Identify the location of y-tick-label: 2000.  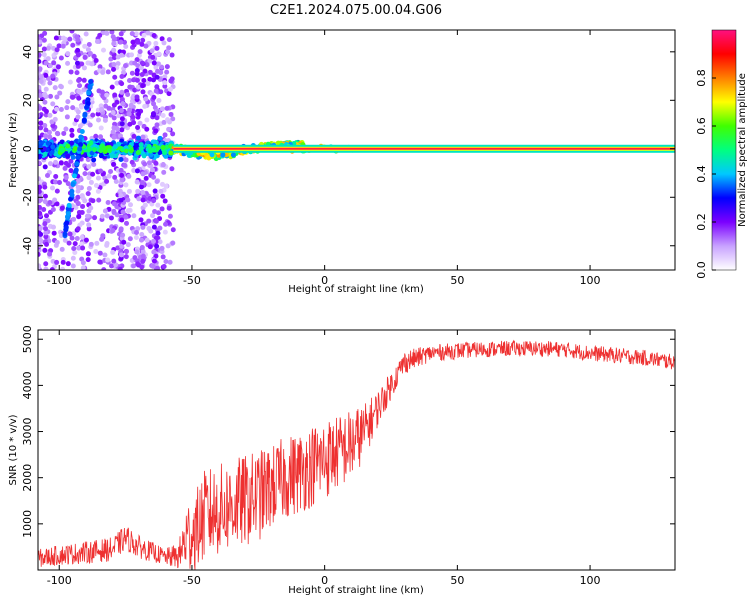
(27, 478).